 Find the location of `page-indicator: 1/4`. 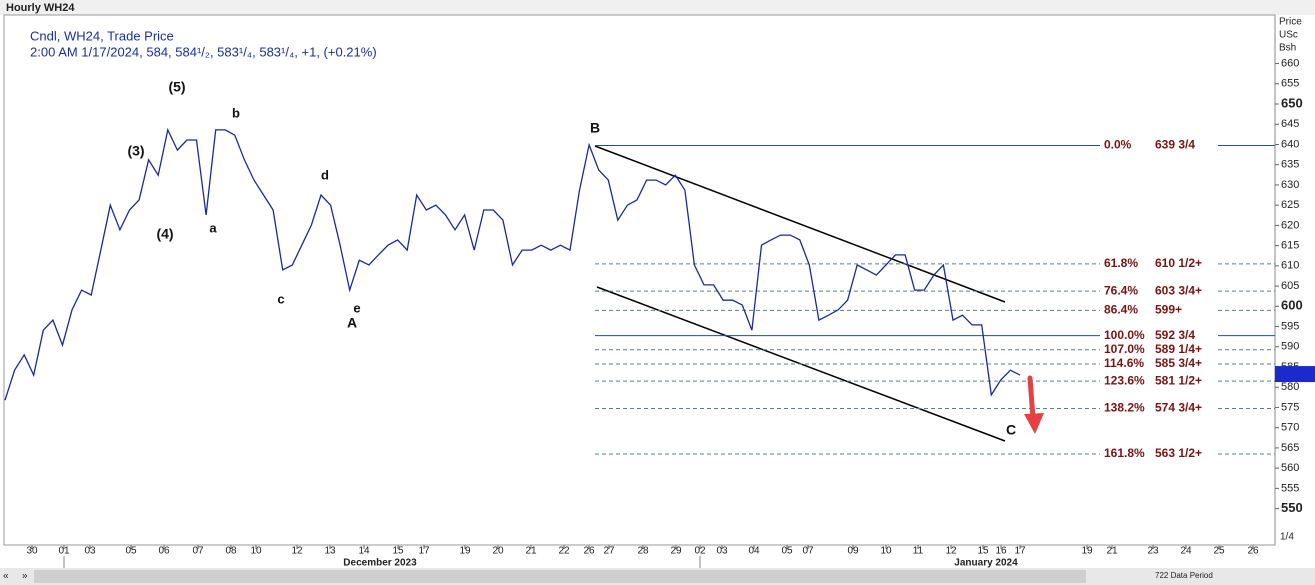

page-indicator: 1/4 is located at coordinates (1287, 537).